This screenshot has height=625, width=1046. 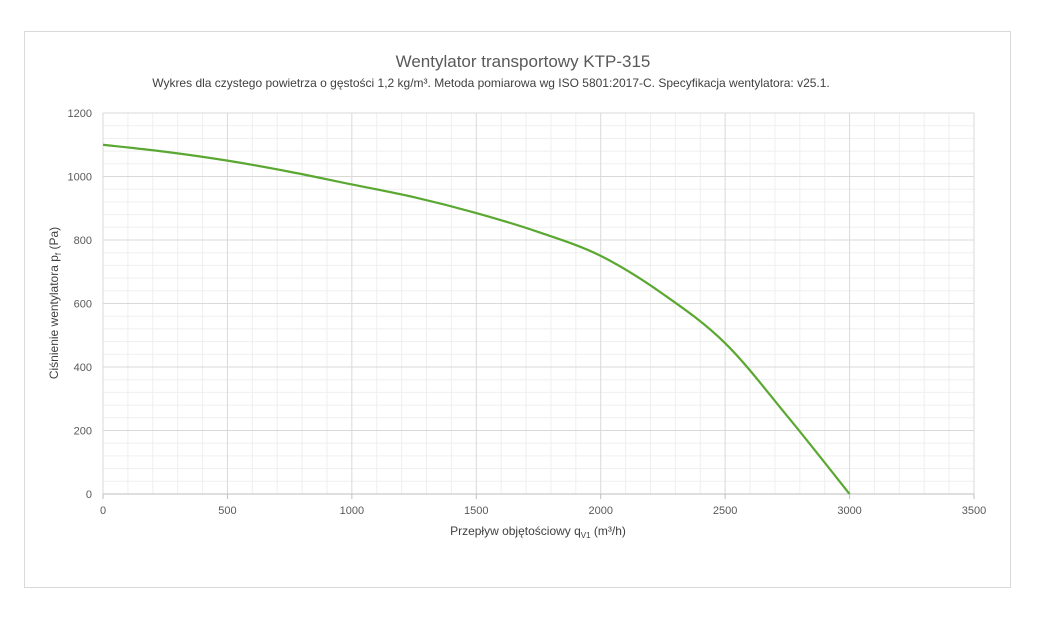 I want to click on y-tick-label: 1200, so click(x=80, y=114).